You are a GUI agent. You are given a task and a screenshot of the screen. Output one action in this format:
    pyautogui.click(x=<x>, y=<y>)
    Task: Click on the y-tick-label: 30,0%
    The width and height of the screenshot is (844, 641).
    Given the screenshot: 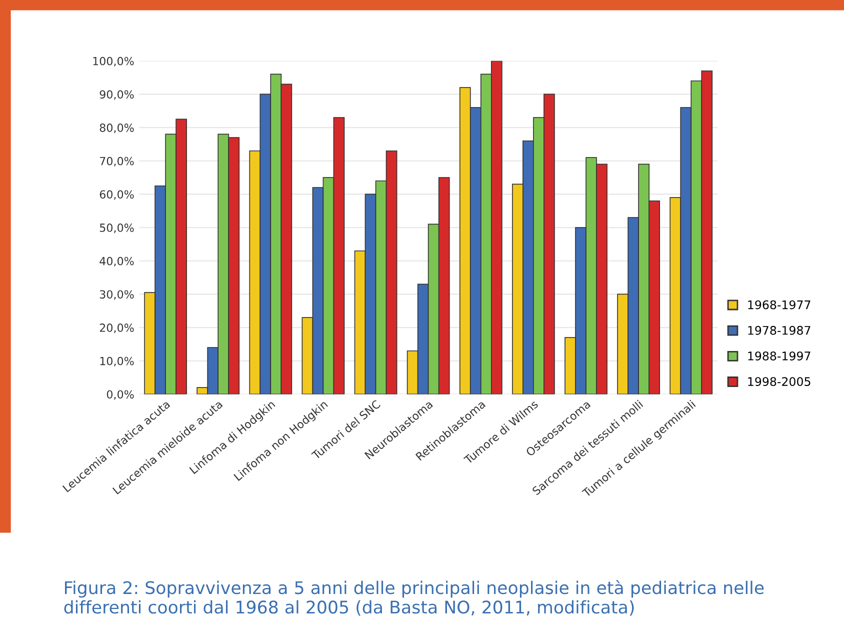 What is the action you would take?
    pyautogui.click(x=117, y=295)
    